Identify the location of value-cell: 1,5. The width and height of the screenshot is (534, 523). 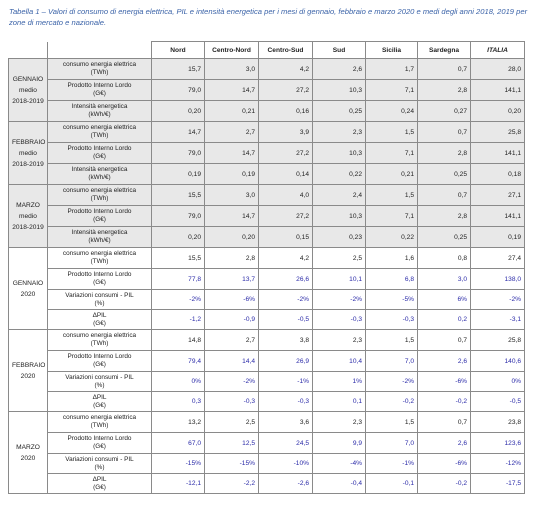
(391, 132).